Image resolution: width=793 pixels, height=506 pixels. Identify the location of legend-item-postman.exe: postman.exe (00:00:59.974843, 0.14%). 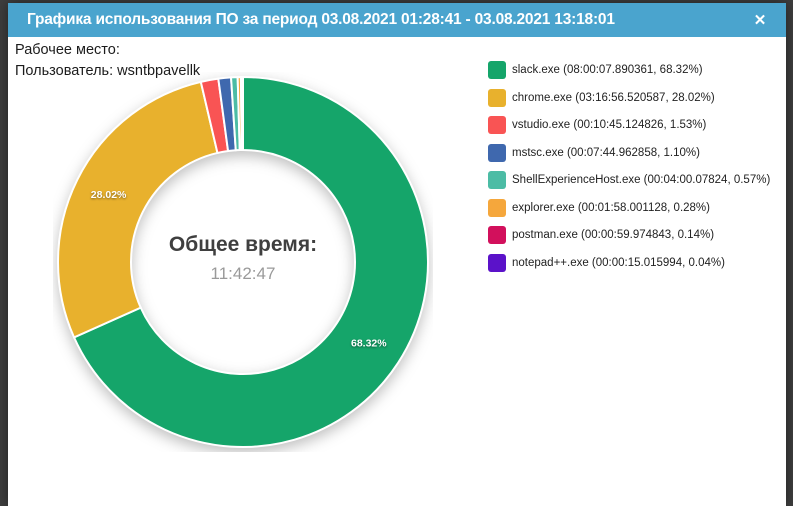
(629, 235).